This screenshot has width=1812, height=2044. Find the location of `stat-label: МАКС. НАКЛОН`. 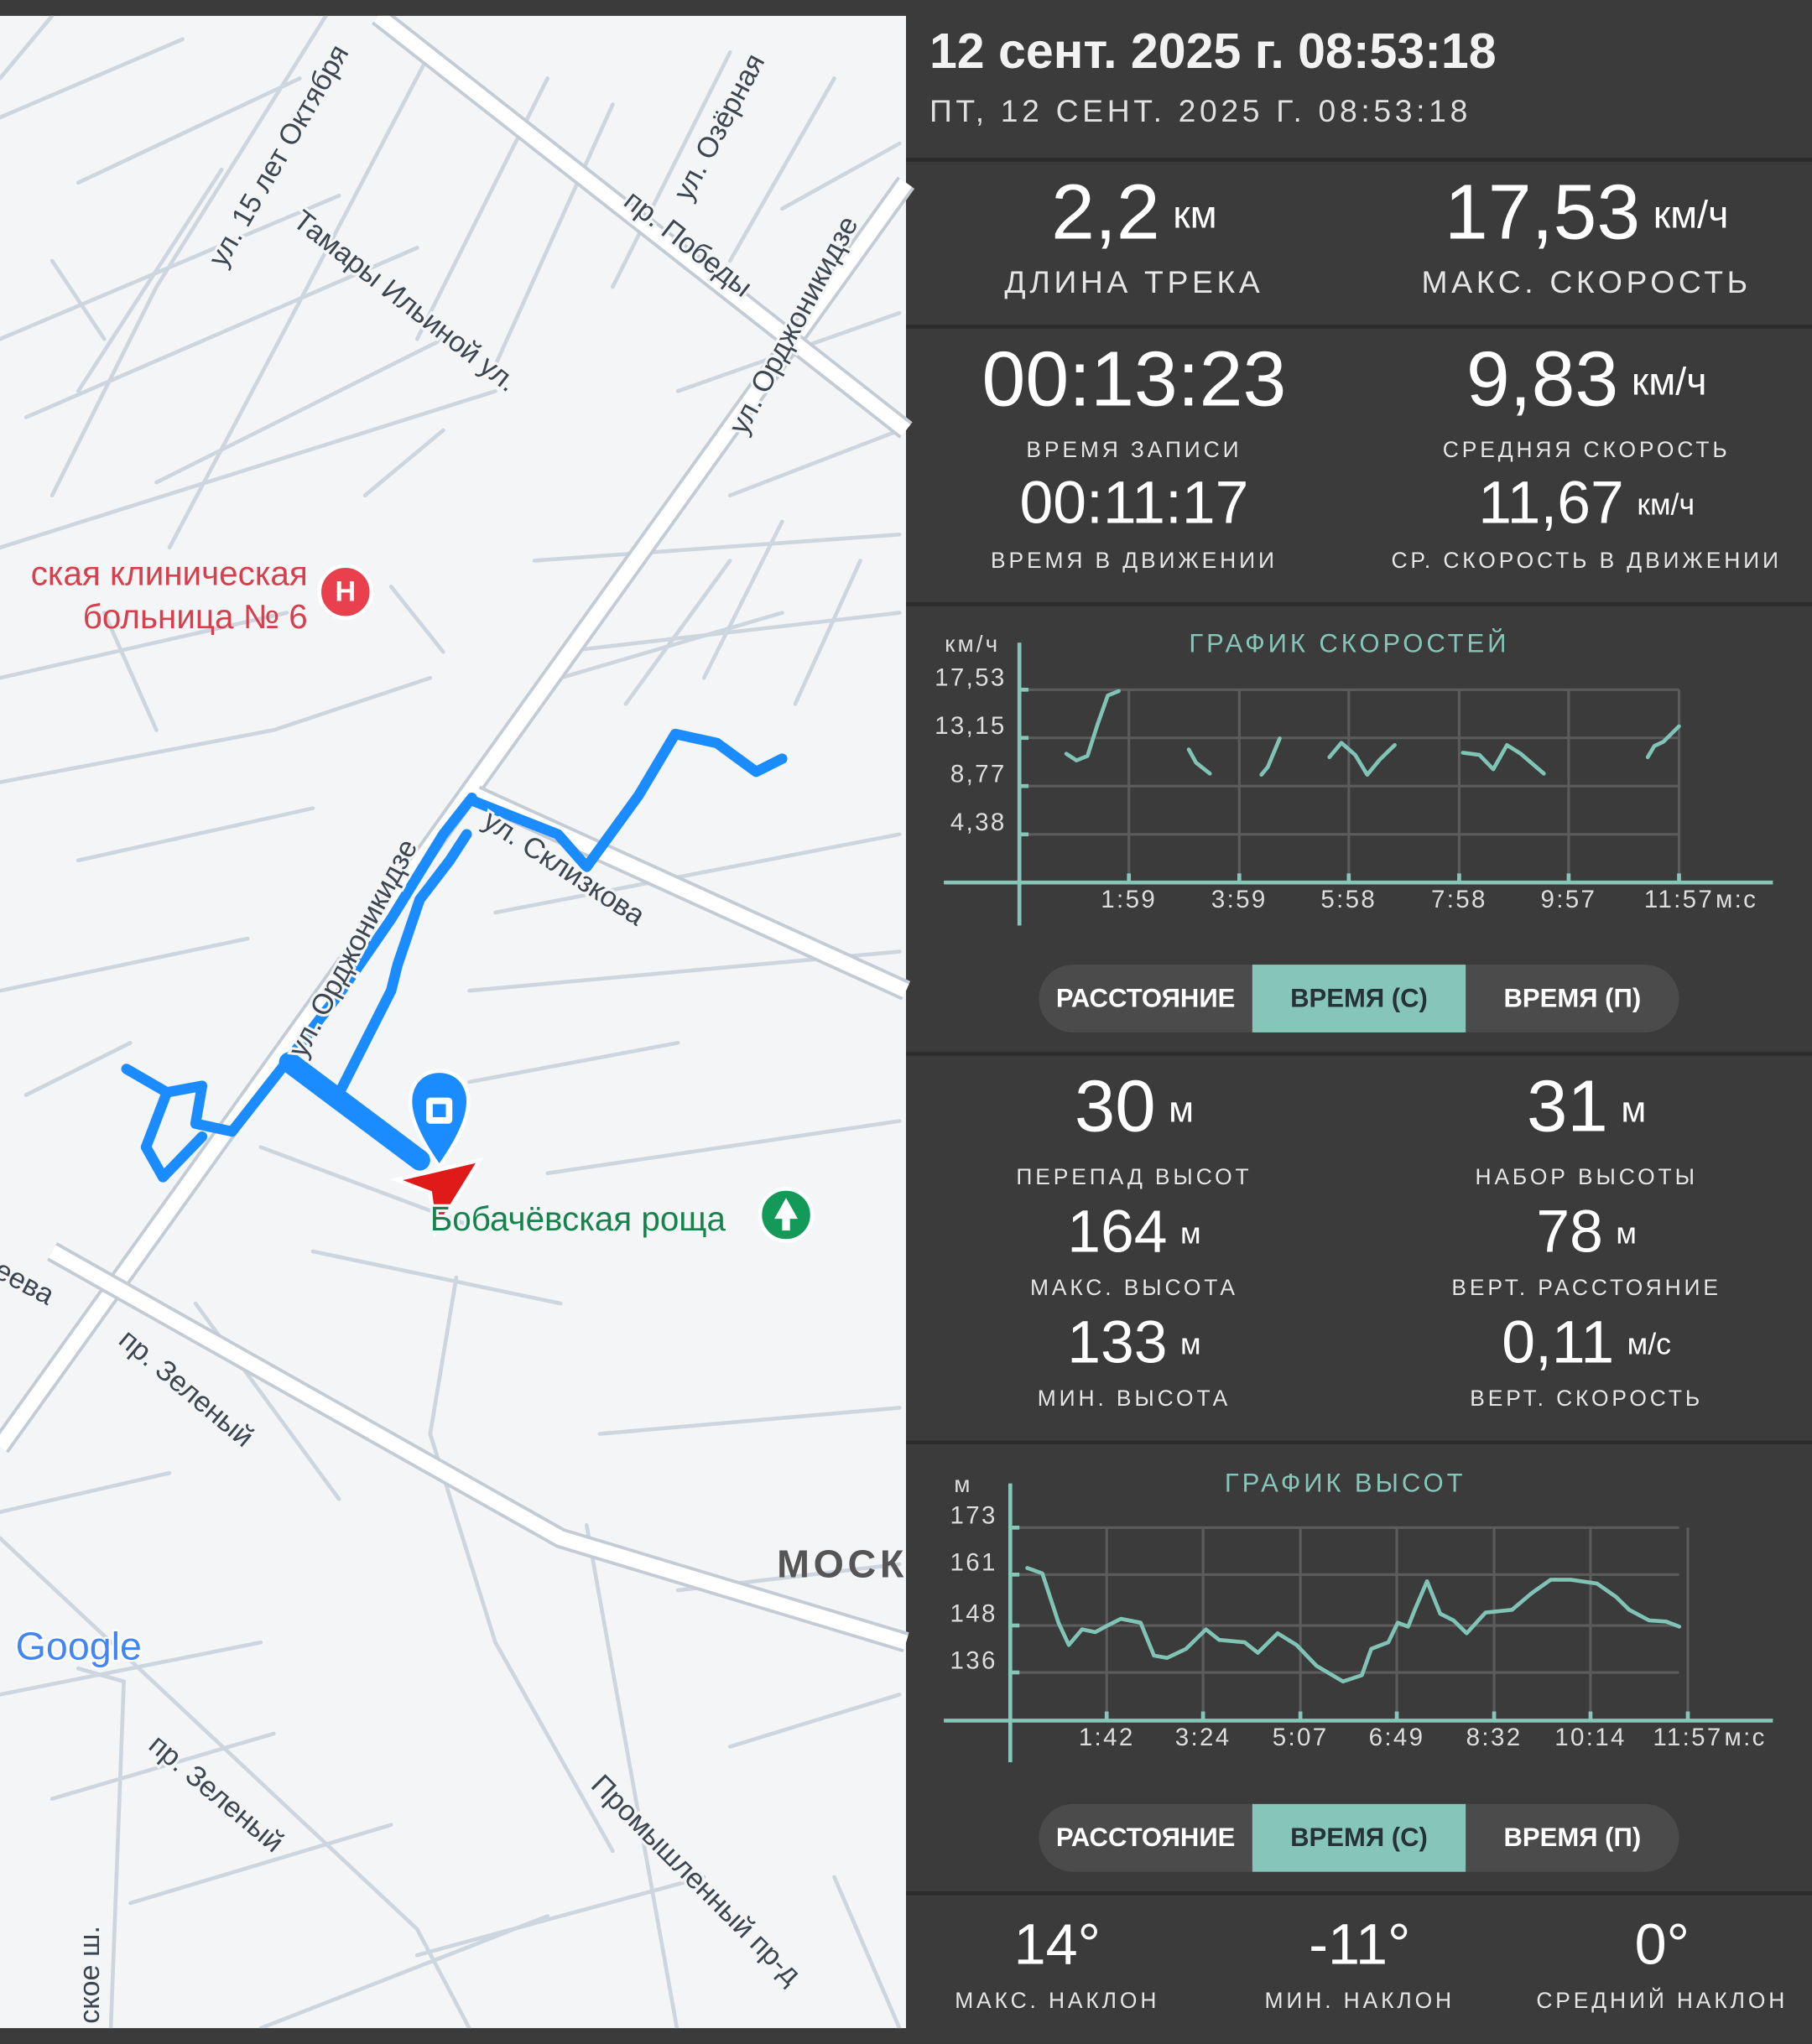

stat-label: МАКС. НАКЛОН is located at coordinates (1057, 2001).